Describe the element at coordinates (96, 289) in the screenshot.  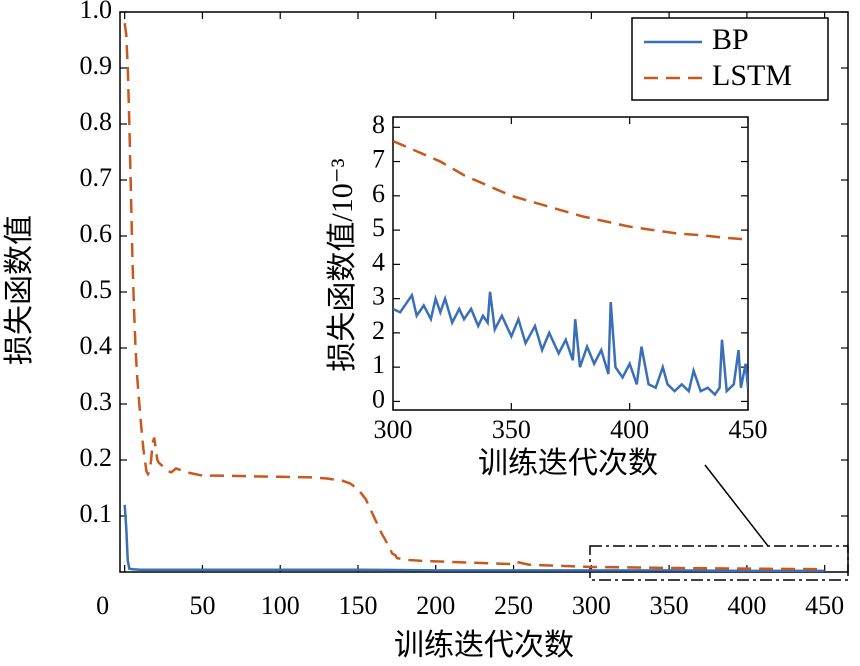
I see `y-tick-label: 0.5` at that location.